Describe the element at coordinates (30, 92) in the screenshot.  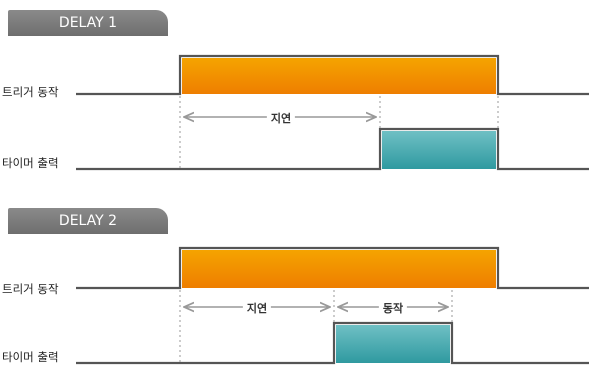
I see `panel-1-trigger-label: 트리거 동작` at that location.